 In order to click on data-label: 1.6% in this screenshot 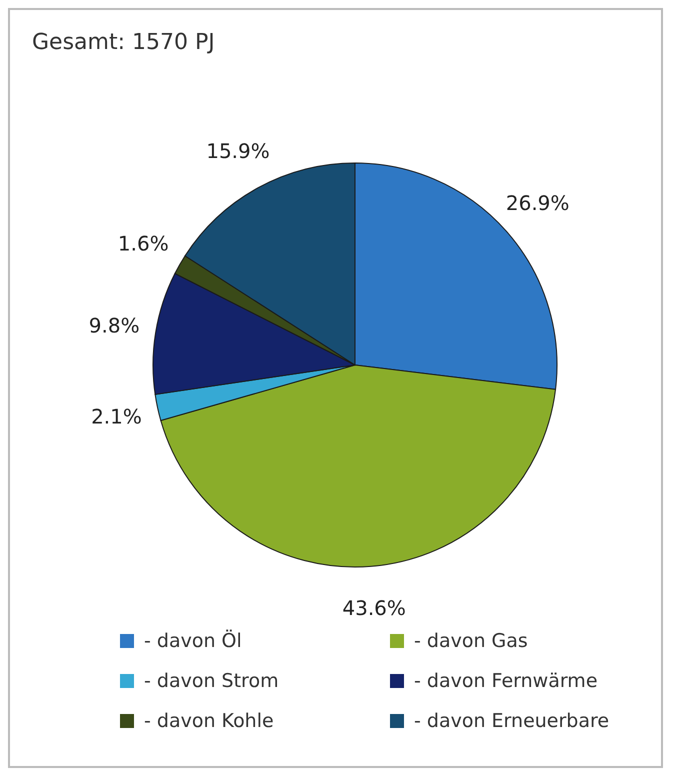, I will do `click(143, 244)`.